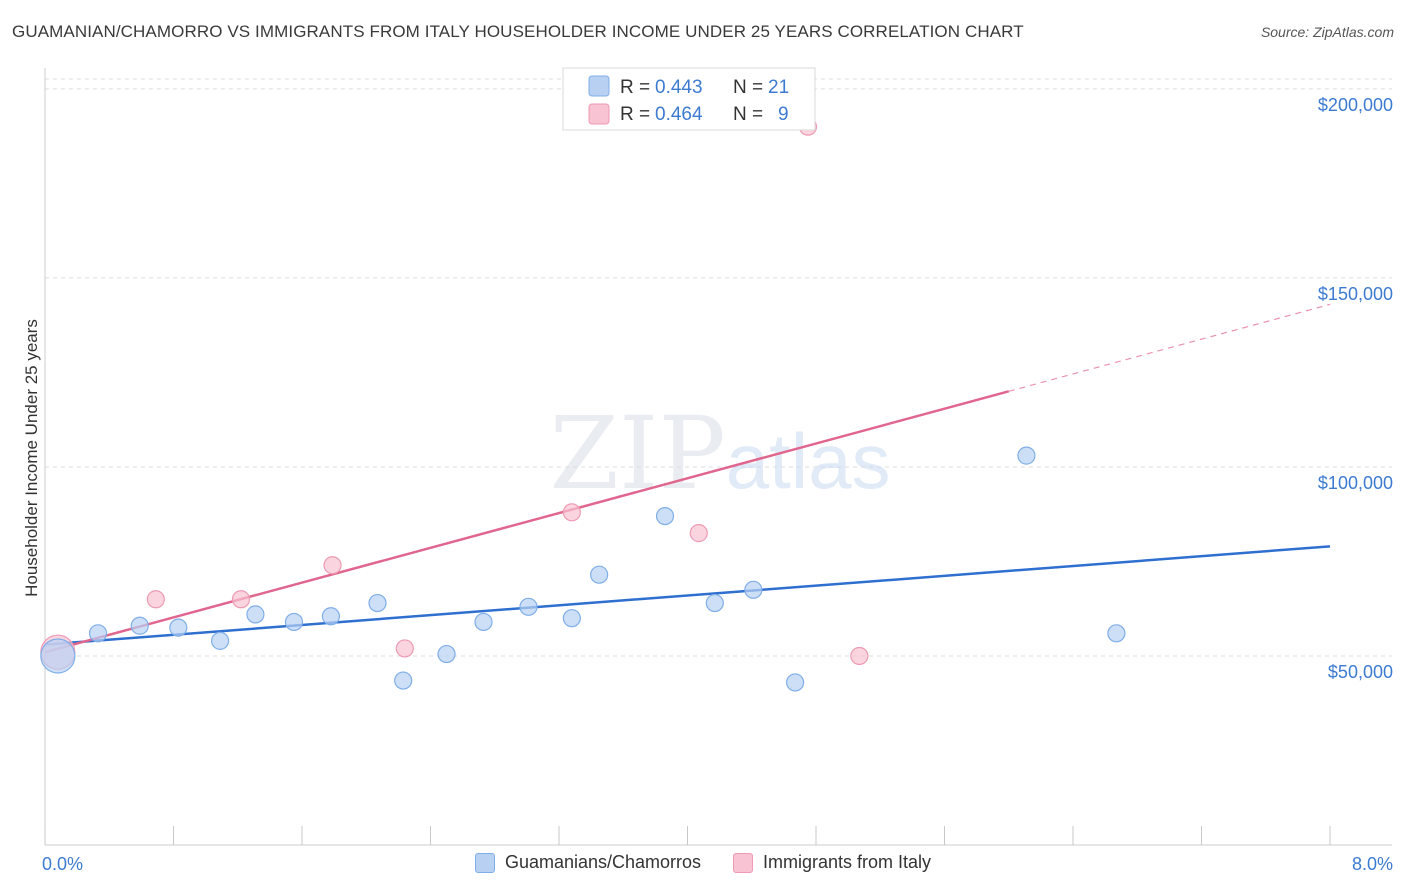  I want to click on legend-swatch-italy, so click(743, 862).